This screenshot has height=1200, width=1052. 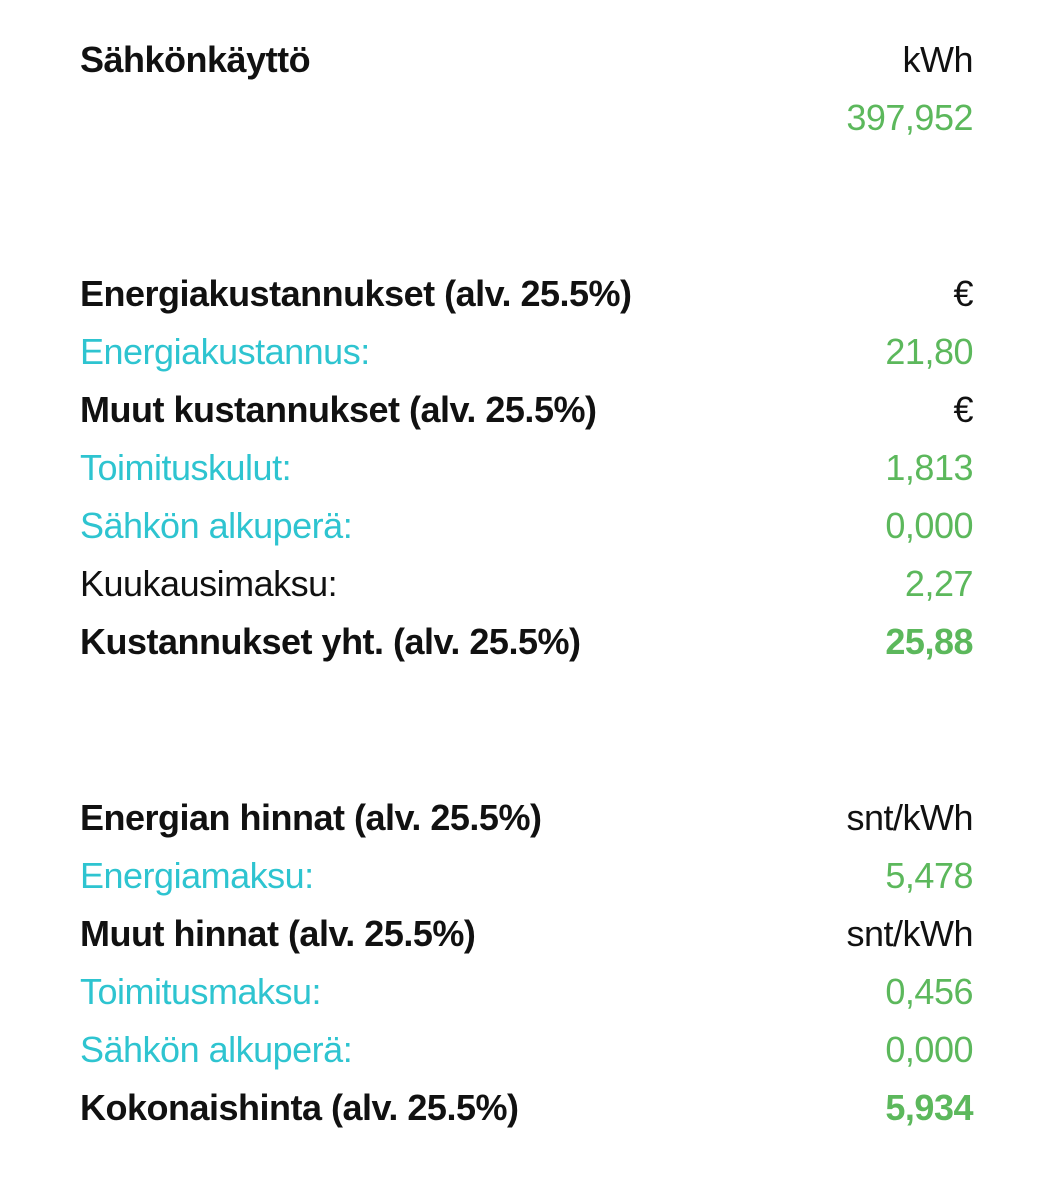 I want to click on energy-costs-header-row: Energiakustannukset (alv. 25.5%) €, so click(x=526, y=294).